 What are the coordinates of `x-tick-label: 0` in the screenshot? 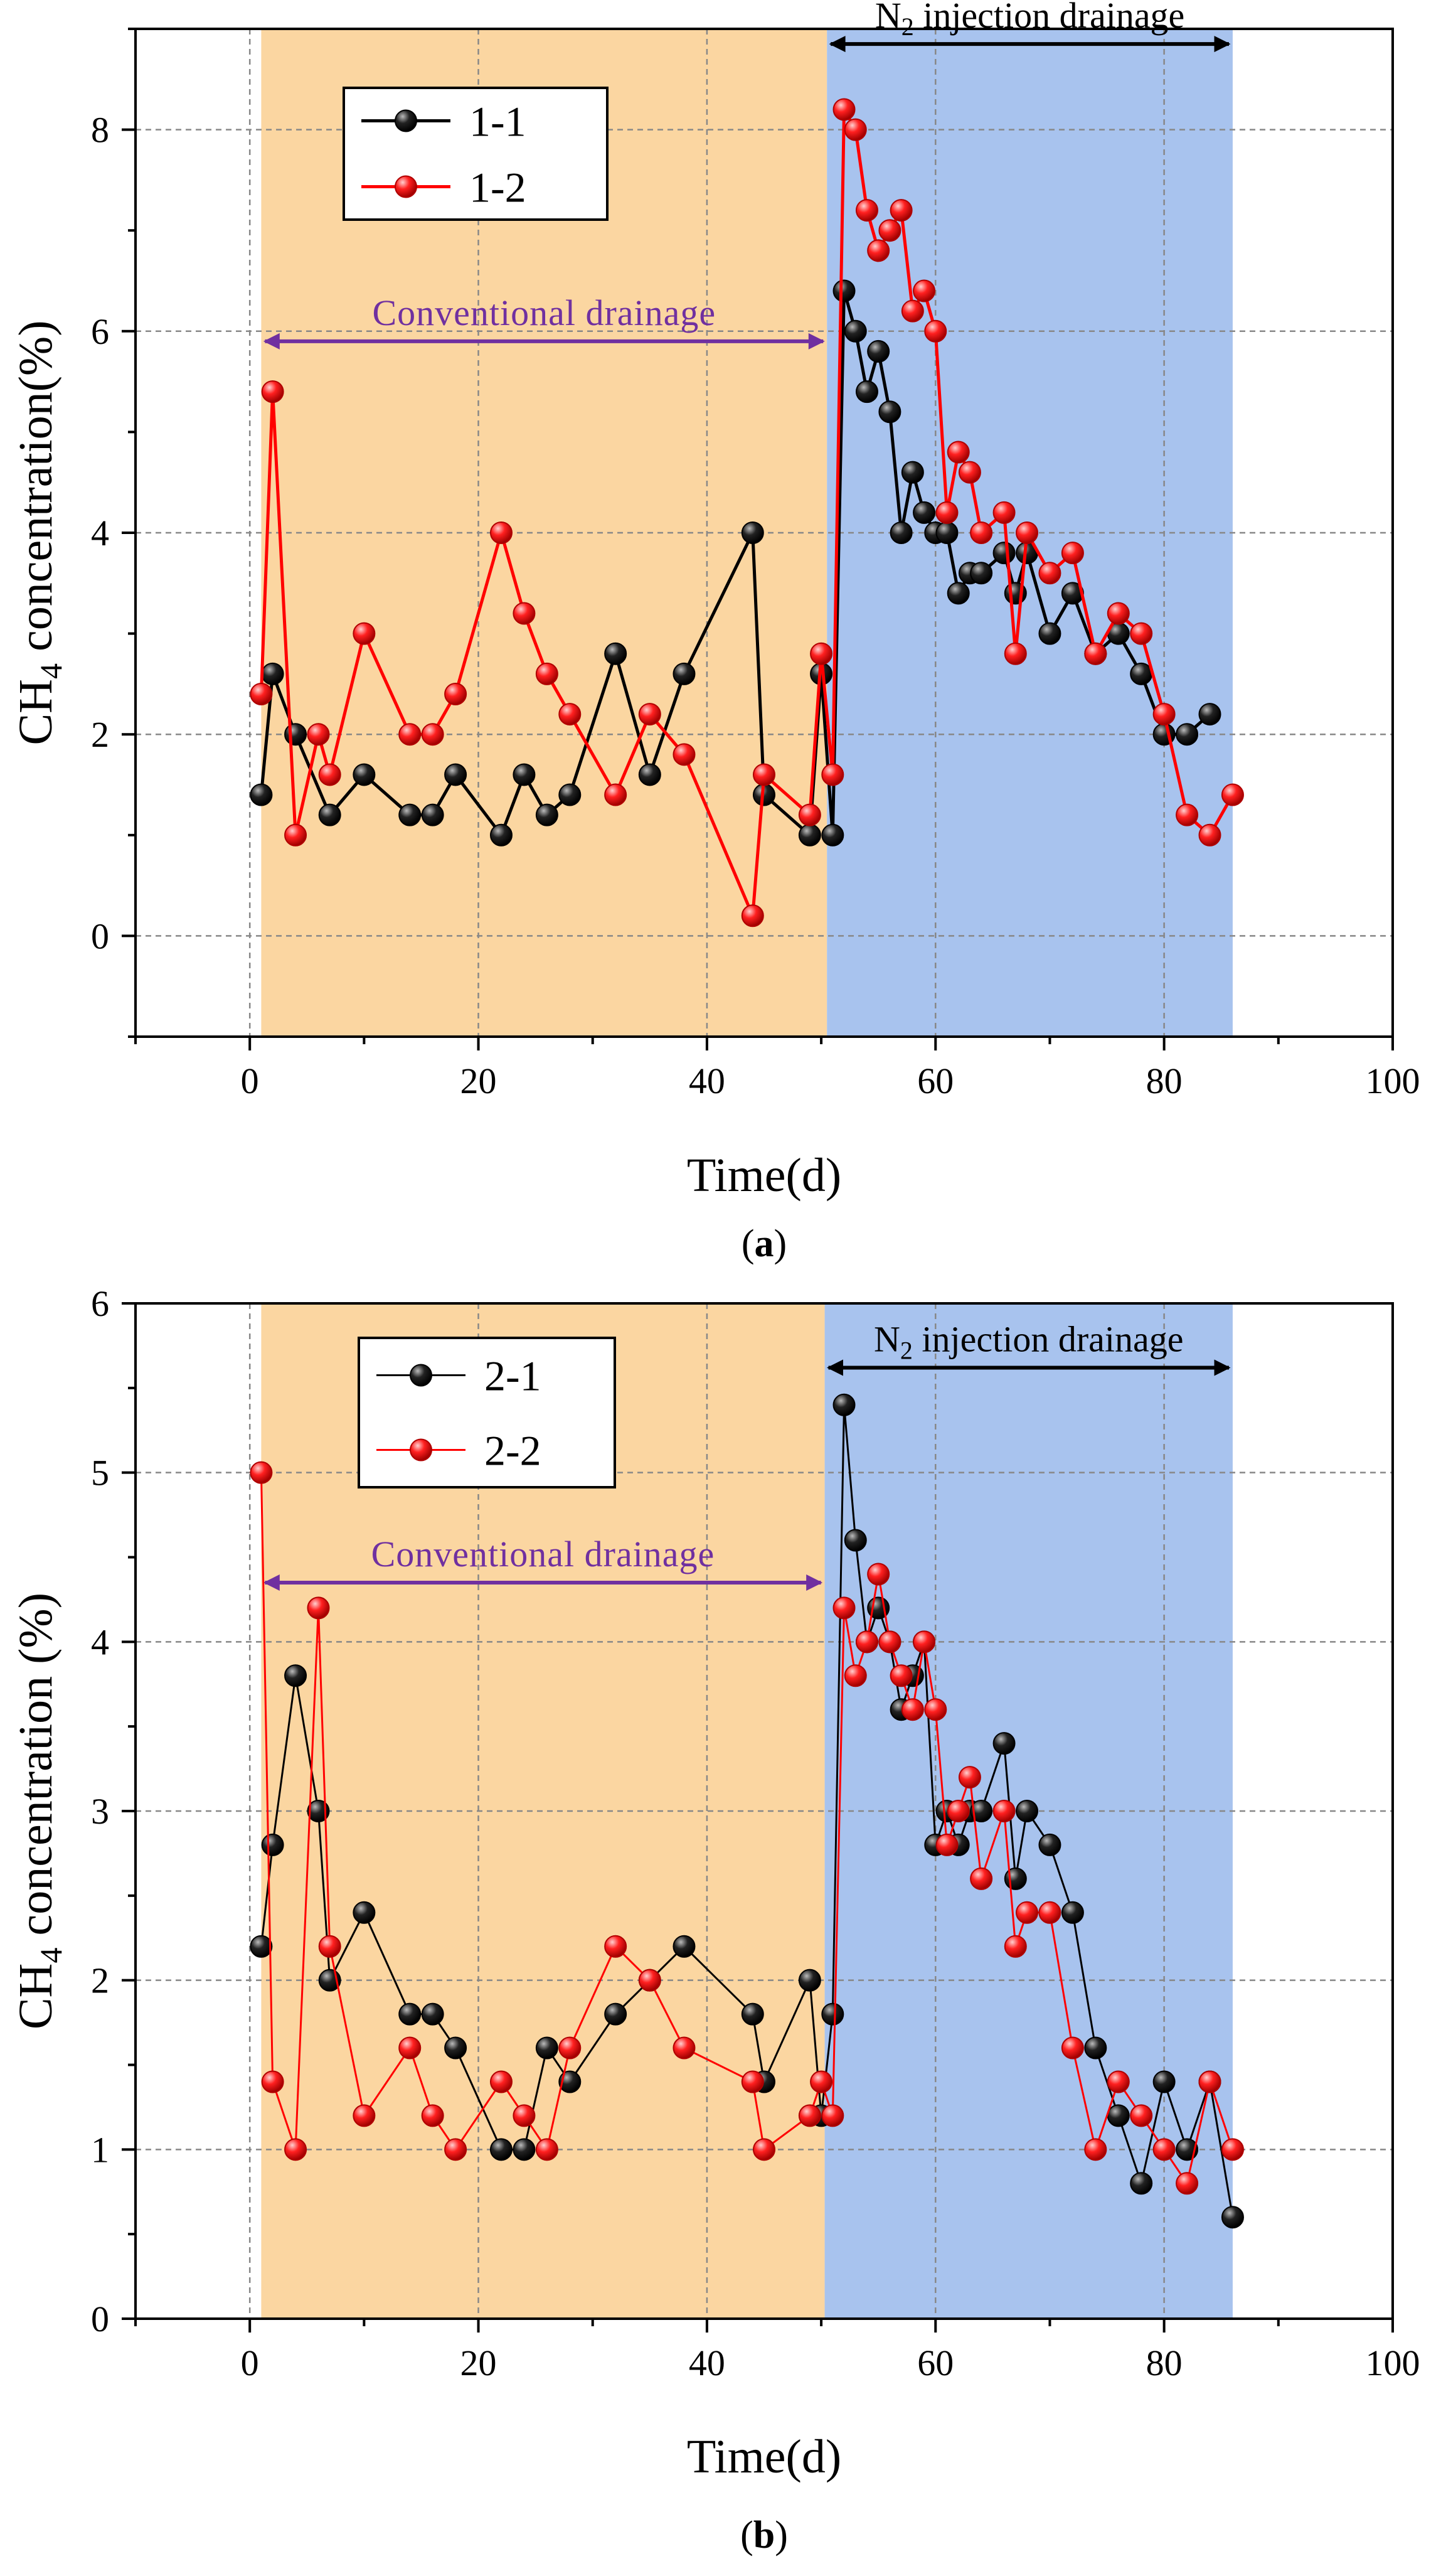 It's located at (250, 2363).